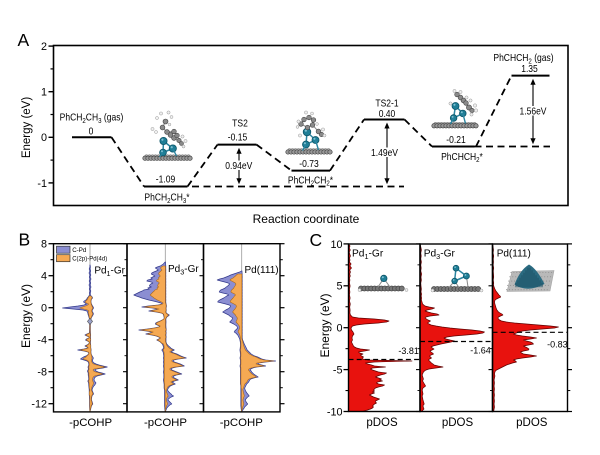  What do you see at coordinates (24, 40) in the screenshot?
I see `svg-text: A` at bounding box center [24, 40].